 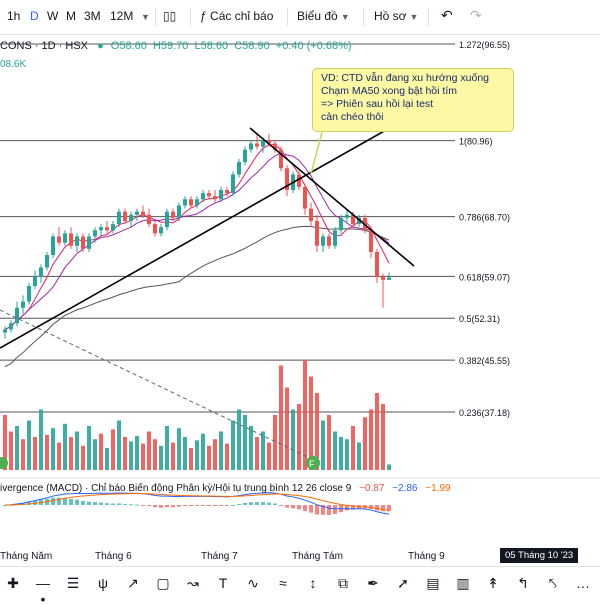 I want to click on interval-m: M, so click(x=71, y=16).